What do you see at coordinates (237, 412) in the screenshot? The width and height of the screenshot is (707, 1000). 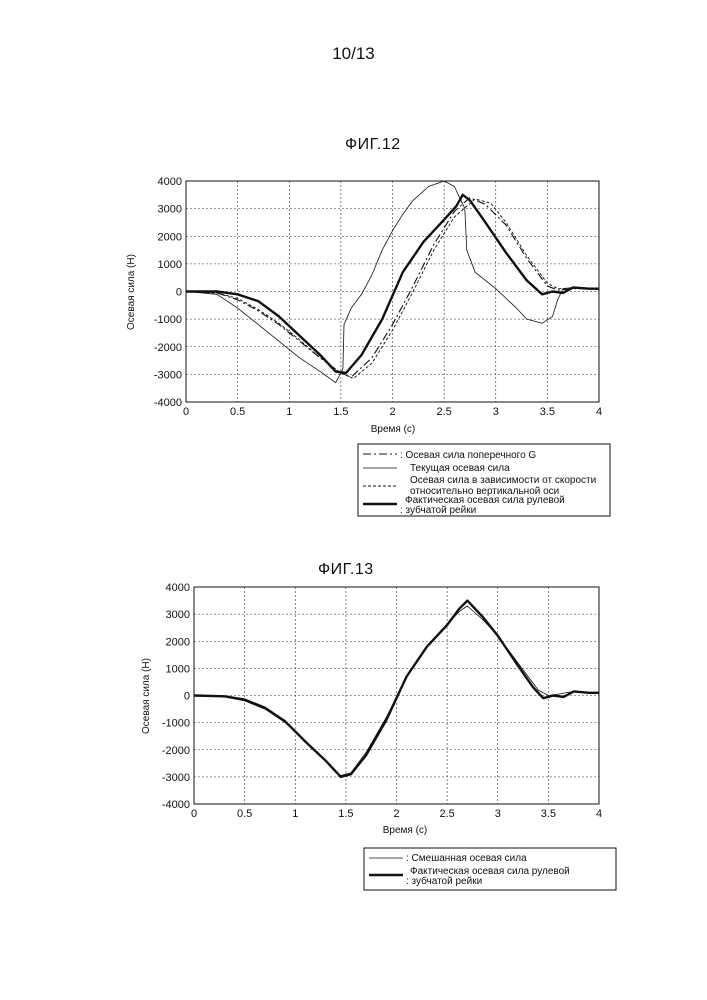 I see `fig12-x-tick-label: 0.5` at bounding box center [237, 412].